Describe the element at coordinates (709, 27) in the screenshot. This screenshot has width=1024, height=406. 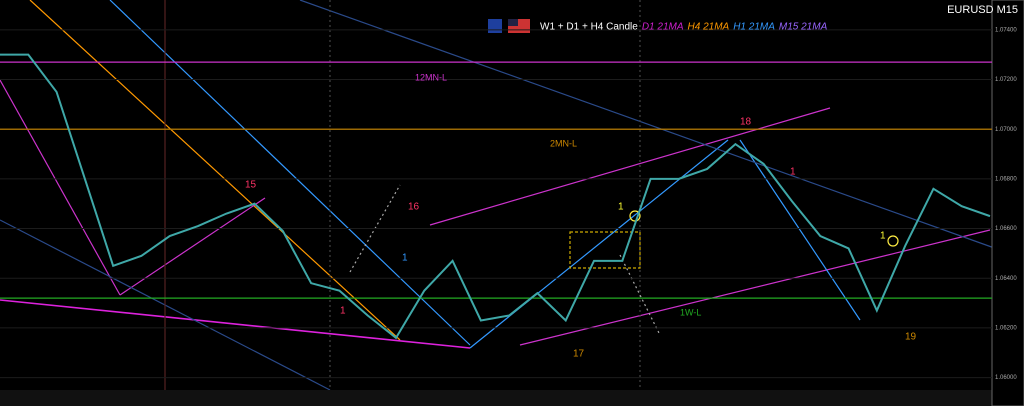
I see `legend-entry: H4 21MA` at that location.